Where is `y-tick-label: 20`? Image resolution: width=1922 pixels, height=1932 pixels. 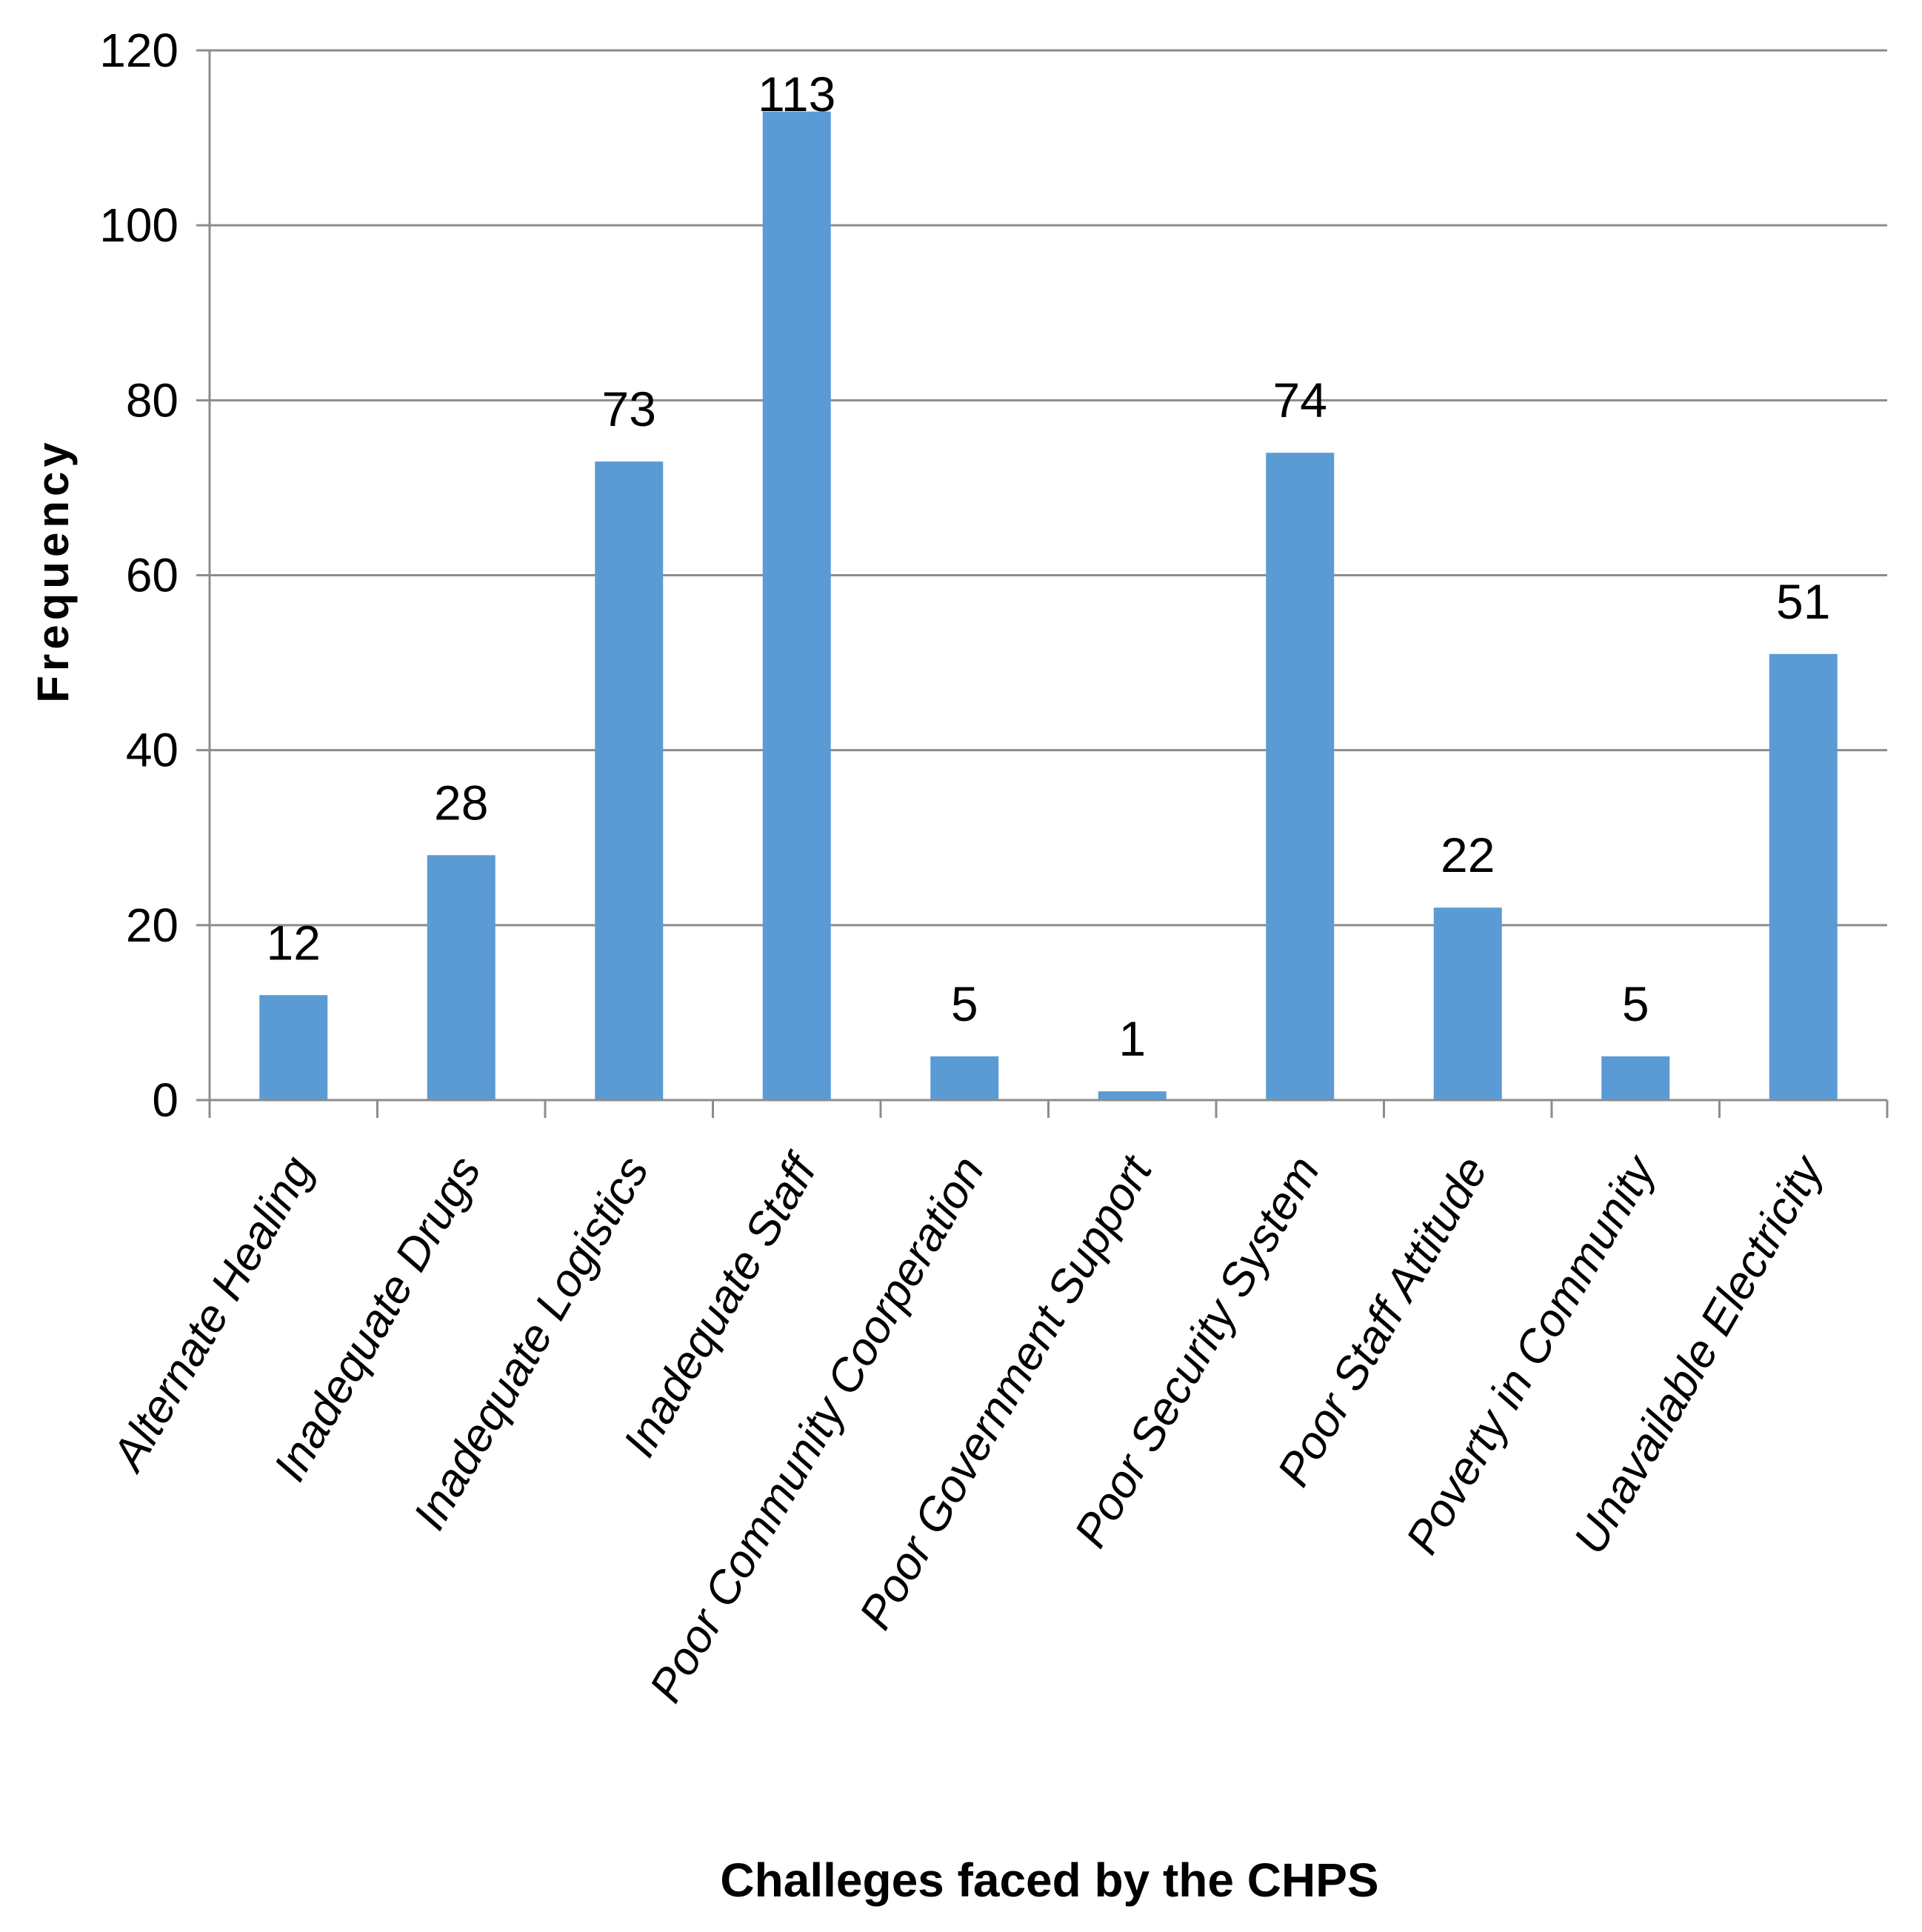
y-tick-label: 20 is located at coordinates (152, 926).